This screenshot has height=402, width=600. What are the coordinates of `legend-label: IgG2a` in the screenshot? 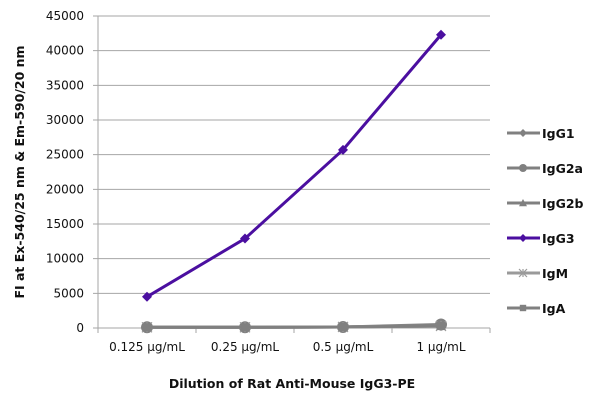 It's located at (562, 168).